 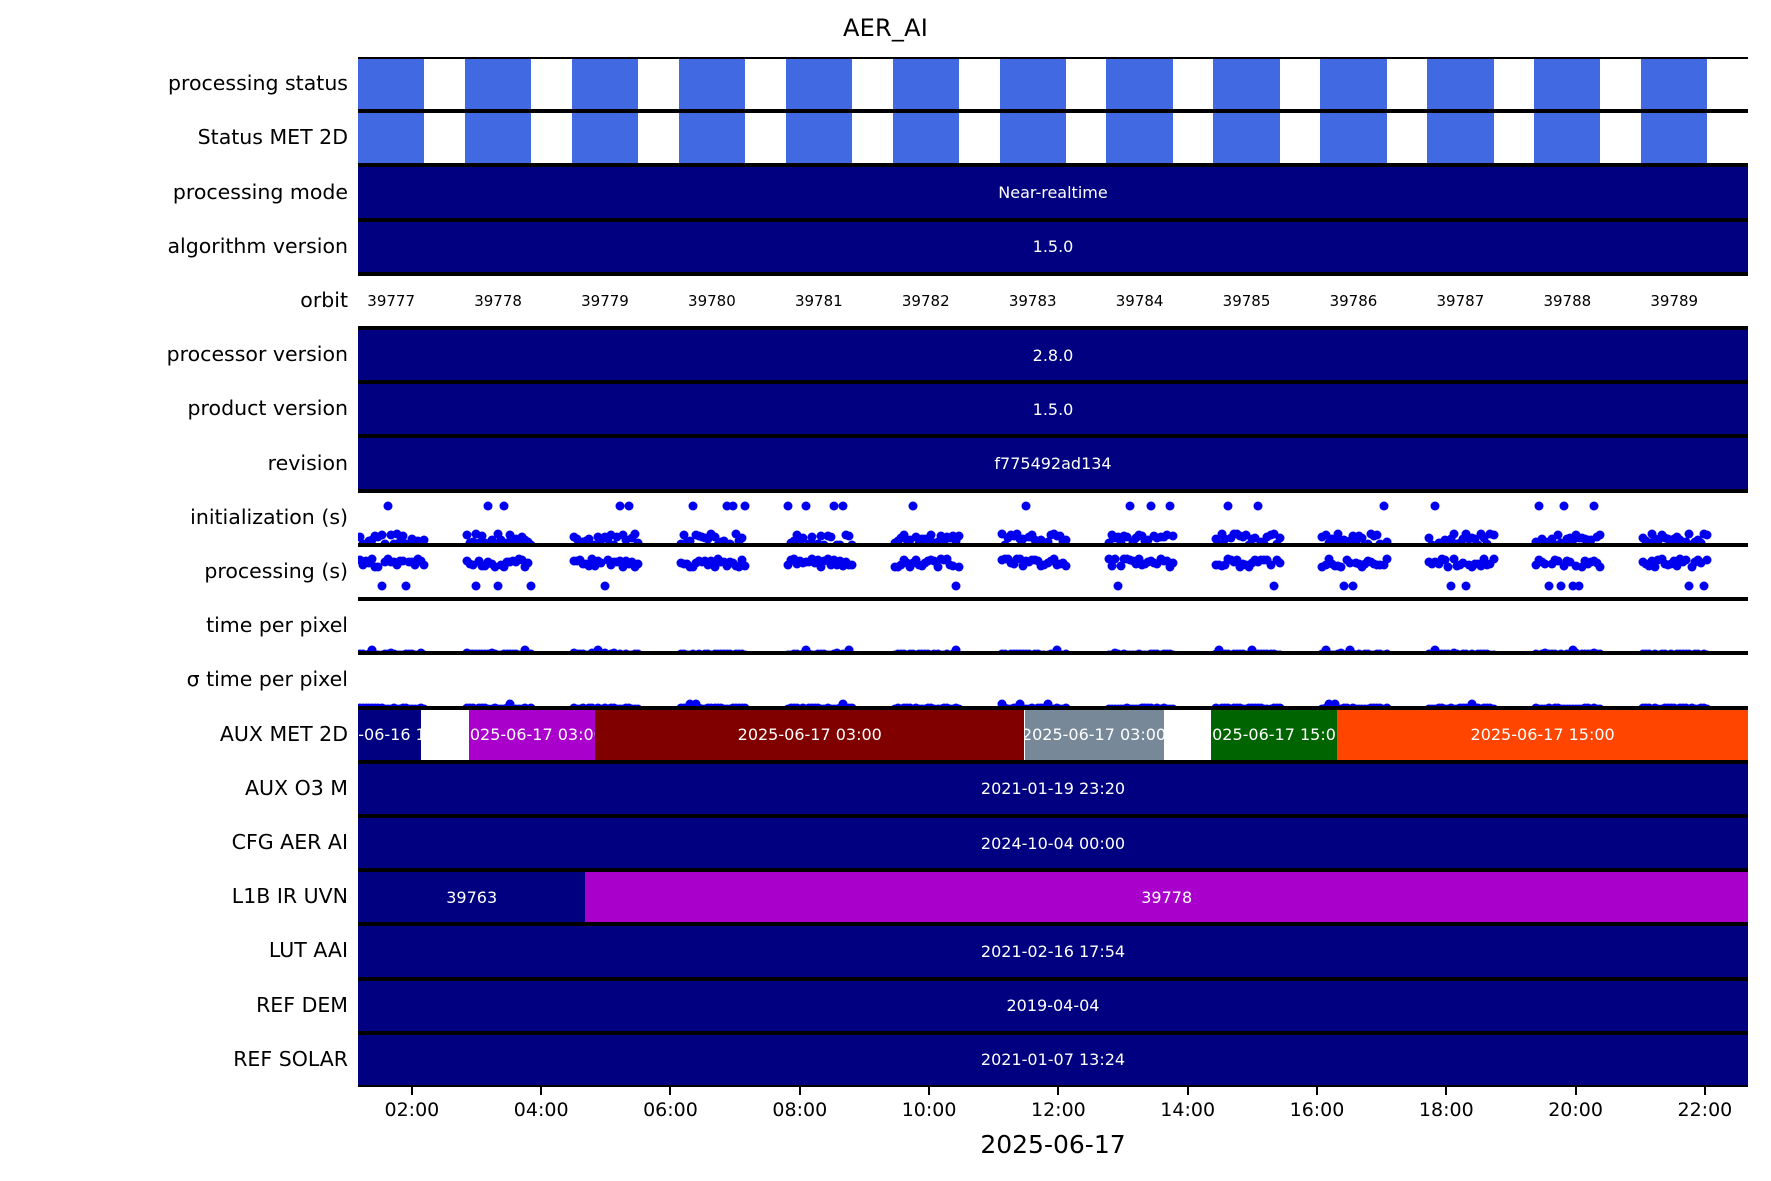 What do you see at coordinates (1705, 1110) in the screenshot?
I see `x-tick-label: 22:00` at bounding box center [1705, 1110].